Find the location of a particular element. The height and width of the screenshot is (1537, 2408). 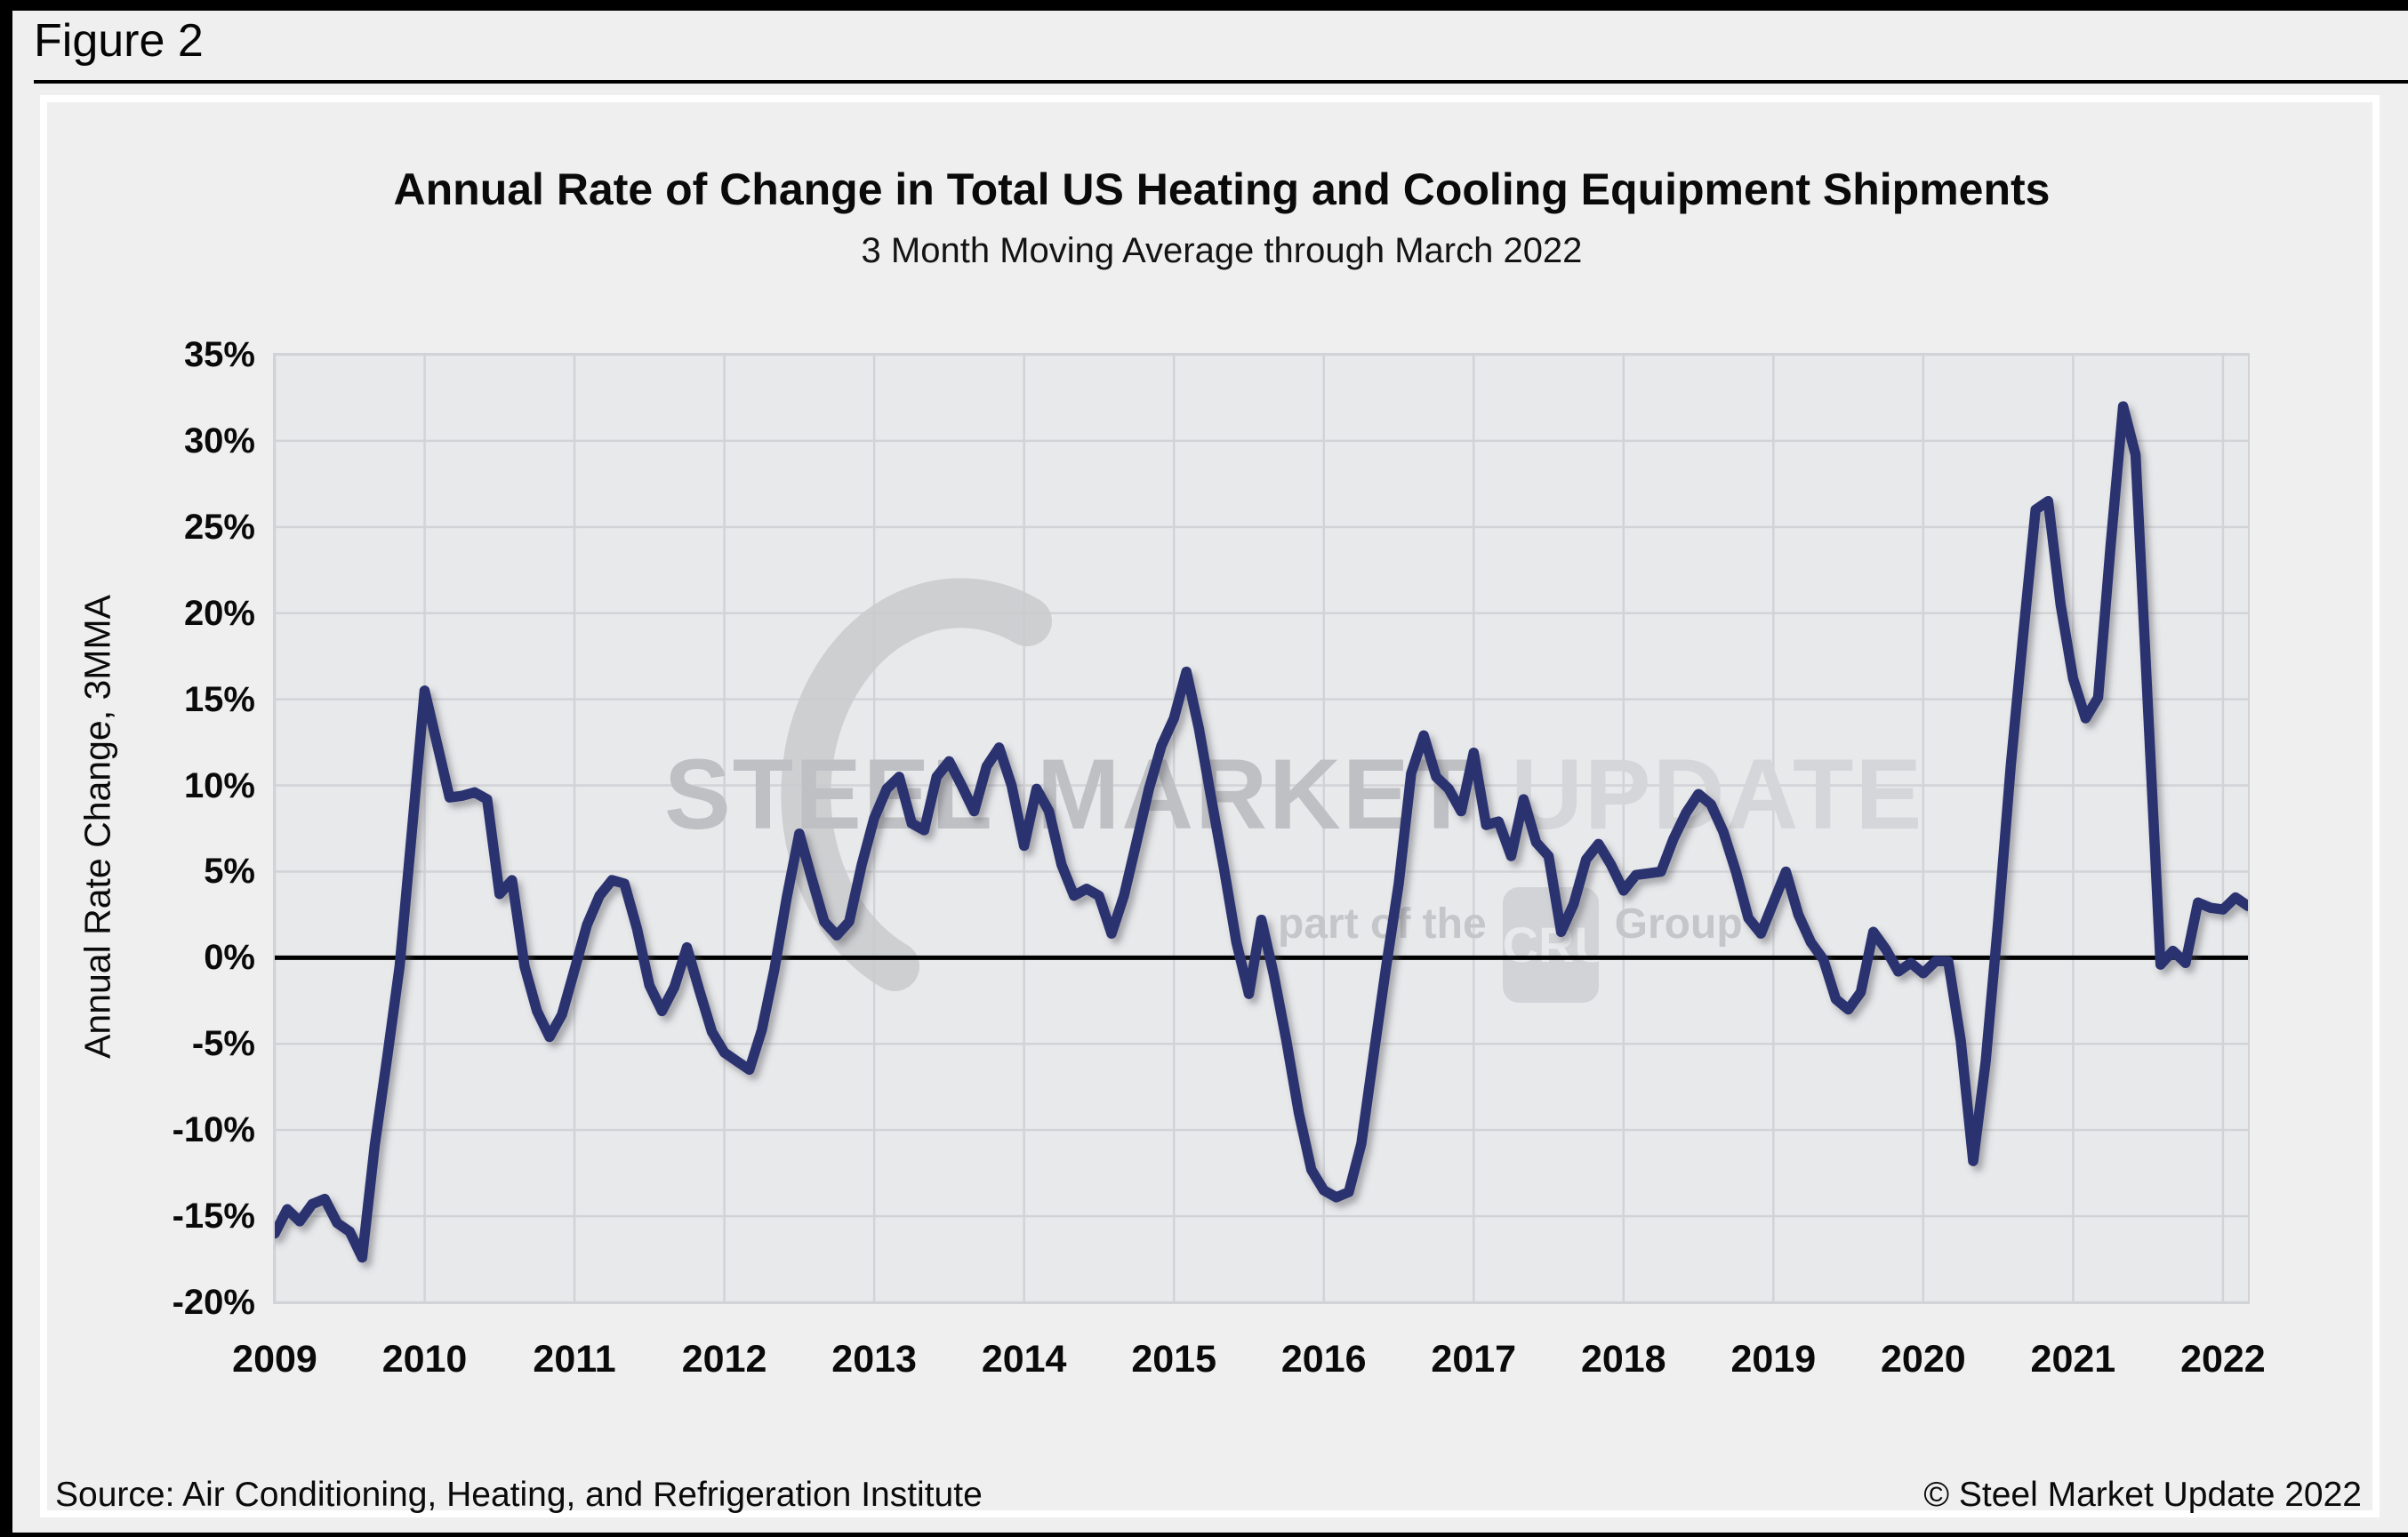

cru-badge: CRU is located at coordinates (1556, 945).